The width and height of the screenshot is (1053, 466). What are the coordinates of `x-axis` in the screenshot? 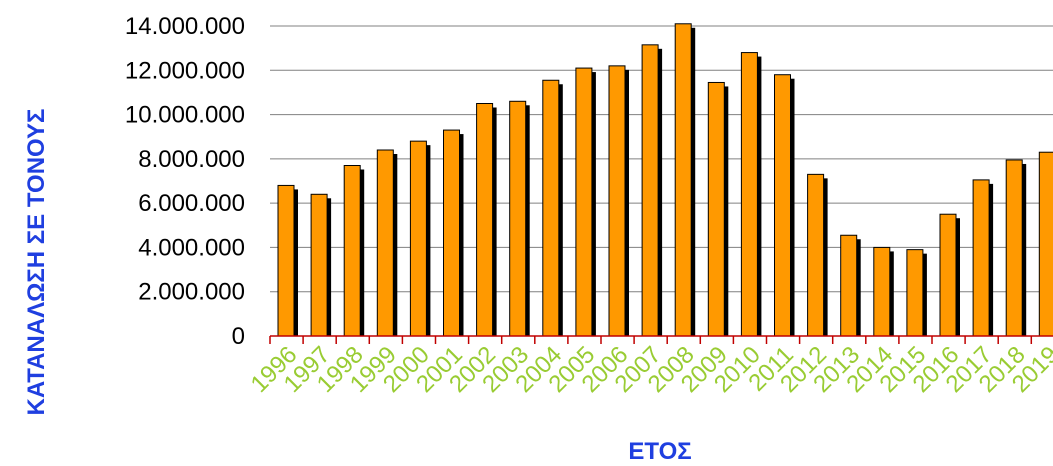 It's located at (661, 339).